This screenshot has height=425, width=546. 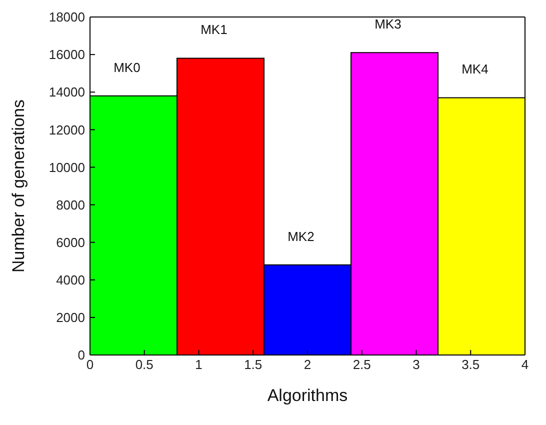 What do you see at coordinates (18, 186) in the screenshot?
I see `y-axis-title: Number of generations` at bounding box center [18, 186].